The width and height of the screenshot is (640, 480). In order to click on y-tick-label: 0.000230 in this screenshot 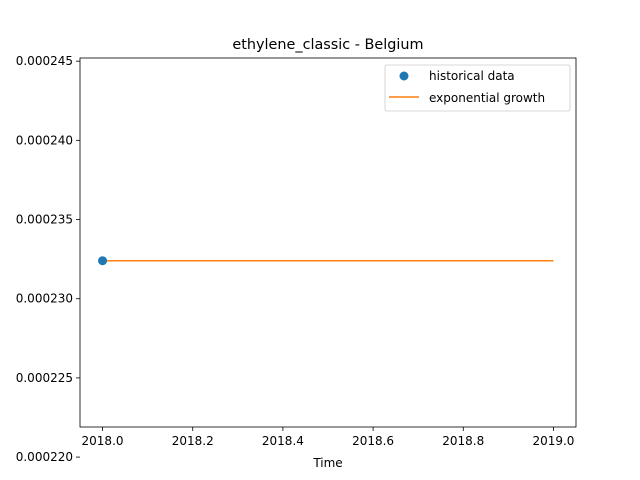, I will do `click(44, 299)`.